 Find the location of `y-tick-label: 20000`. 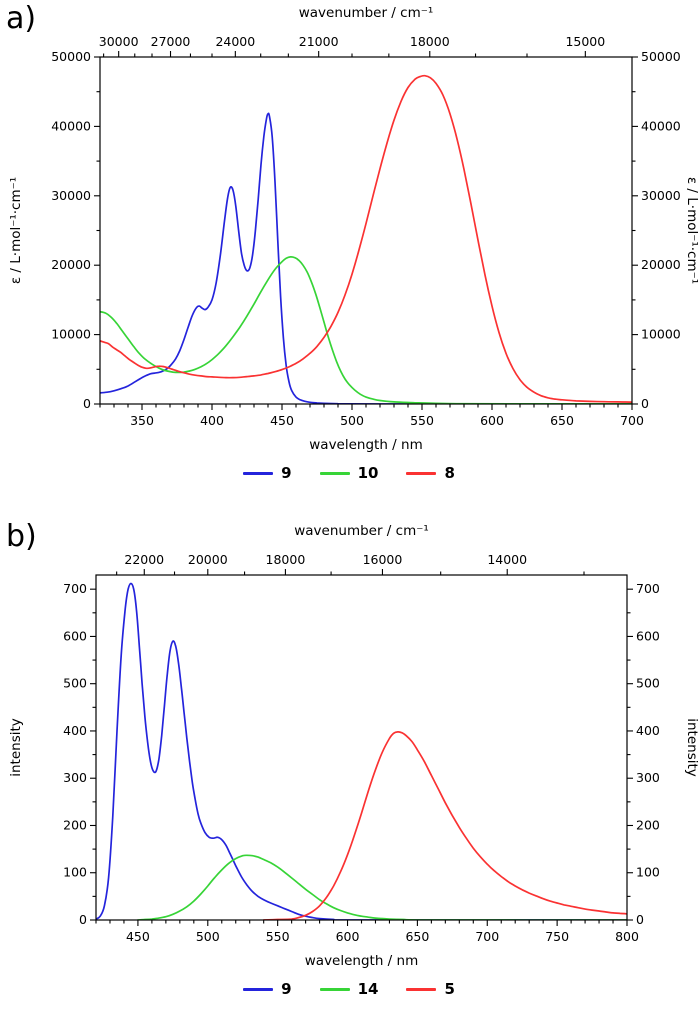

y-tick-label: 20000 is located at coordinates (71, 264).